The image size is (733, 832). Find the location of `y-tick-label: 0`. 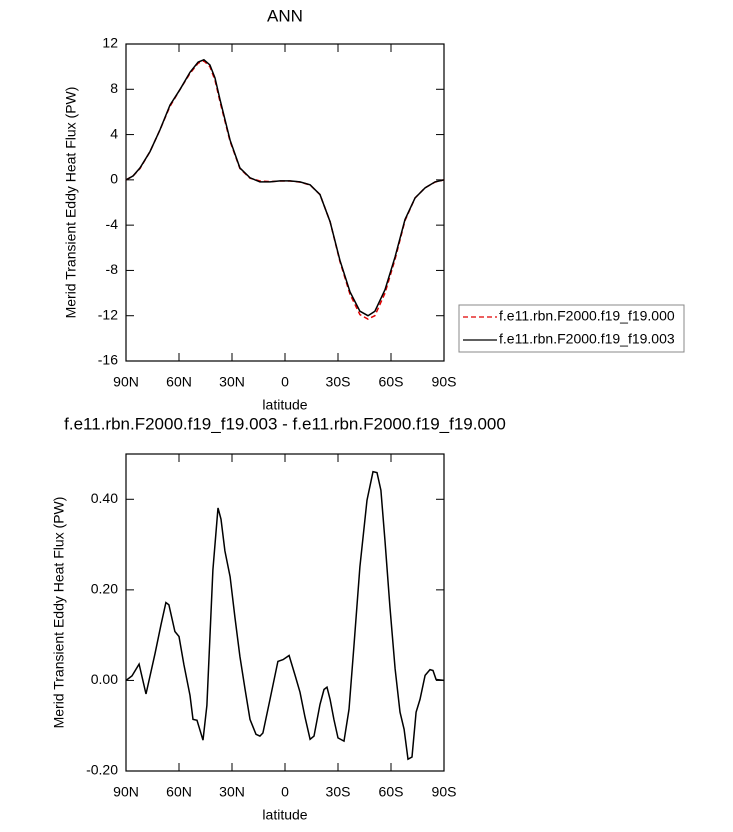

y-tick-label: 0 is located at coordinates (114, 179).